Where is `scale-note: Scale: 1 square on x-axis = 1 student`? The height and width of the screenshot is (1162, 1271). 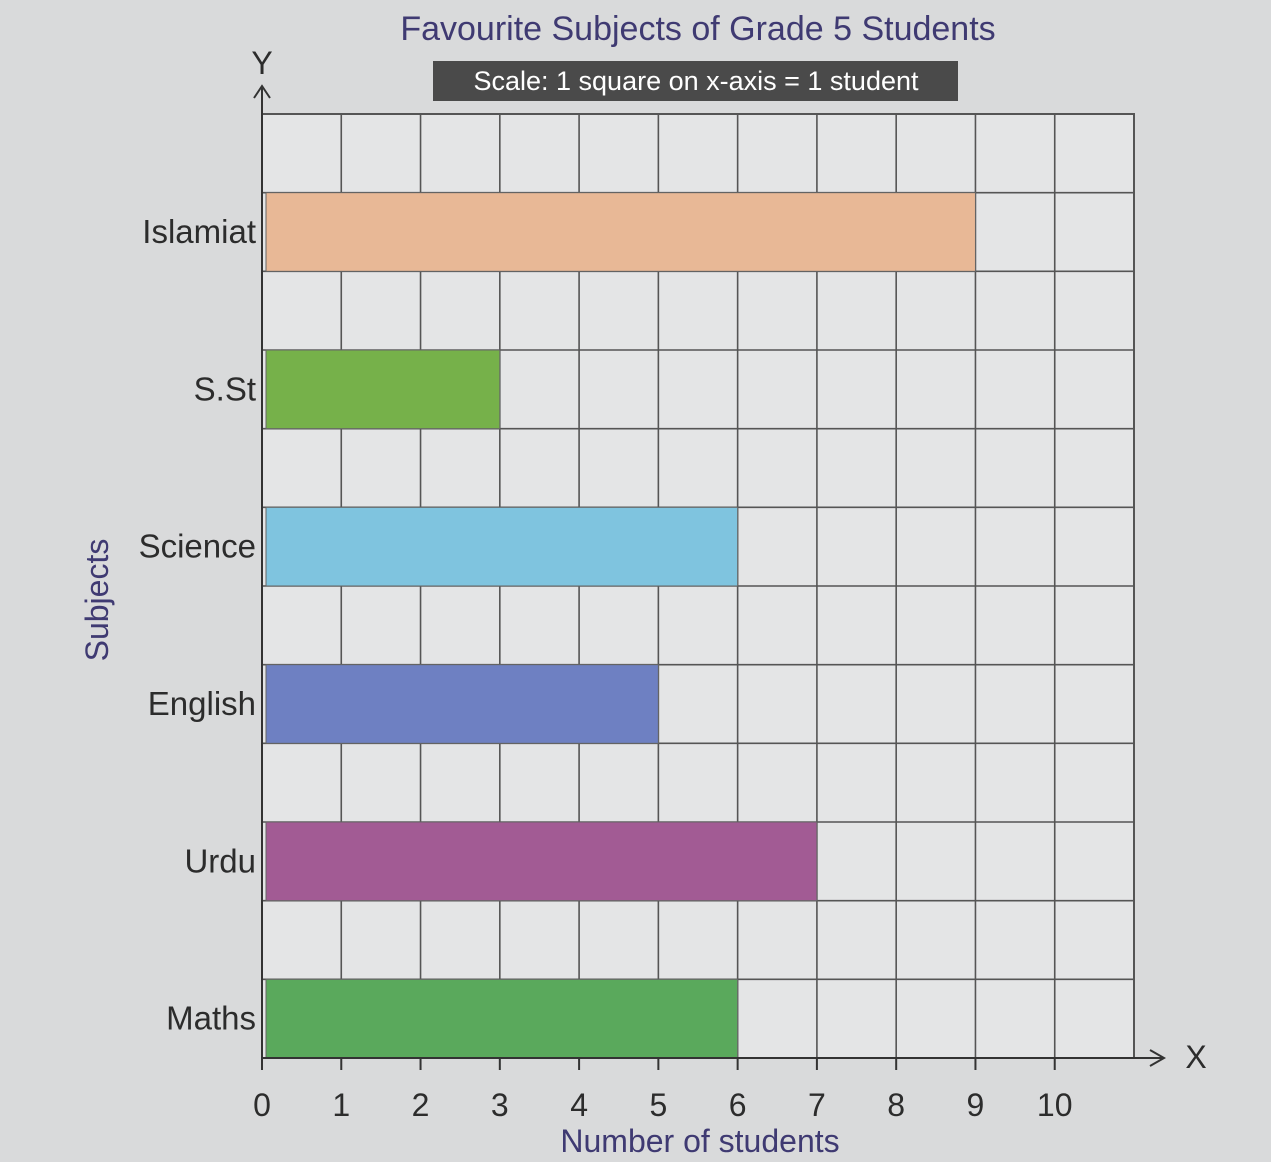
scale-note: Scale: 1 square on x-axis = 1 student is located at coordinates (696, 81).